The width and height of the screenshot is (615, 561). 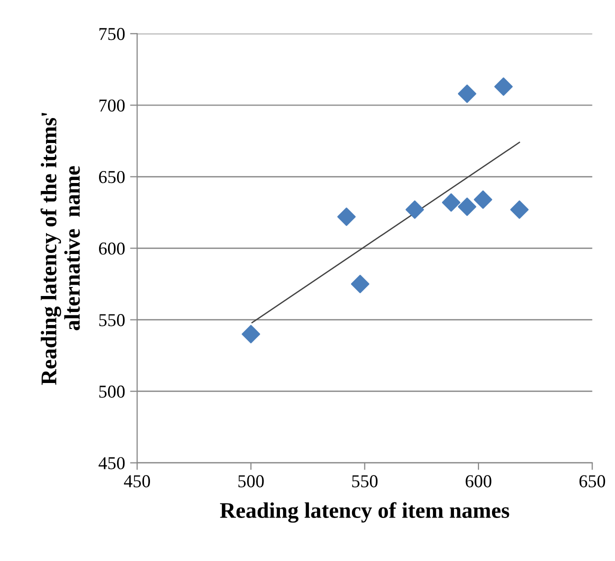 What do you see at coordinates (137, 481) in the screenshot?
I see `x-tick-label: 450` at bounding box center [137, 481].